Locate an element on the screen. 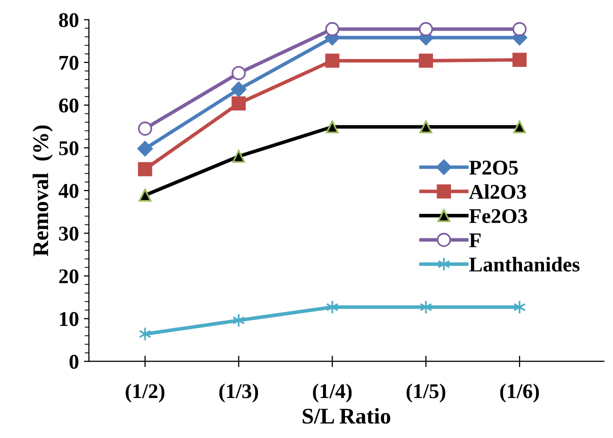 This screenshot has height=438, width=613. y-axis-title: Removal (%) is located at coordinates (42, 190).